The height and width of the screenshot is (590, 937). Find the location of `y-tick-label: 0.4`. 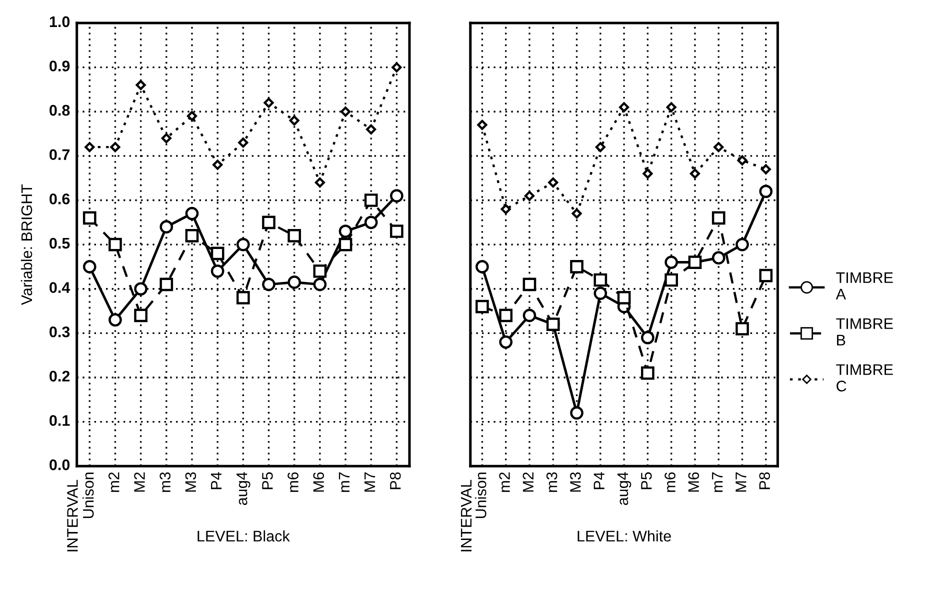

y-tick-label: 0.4 is located at coordinates (60, 287).